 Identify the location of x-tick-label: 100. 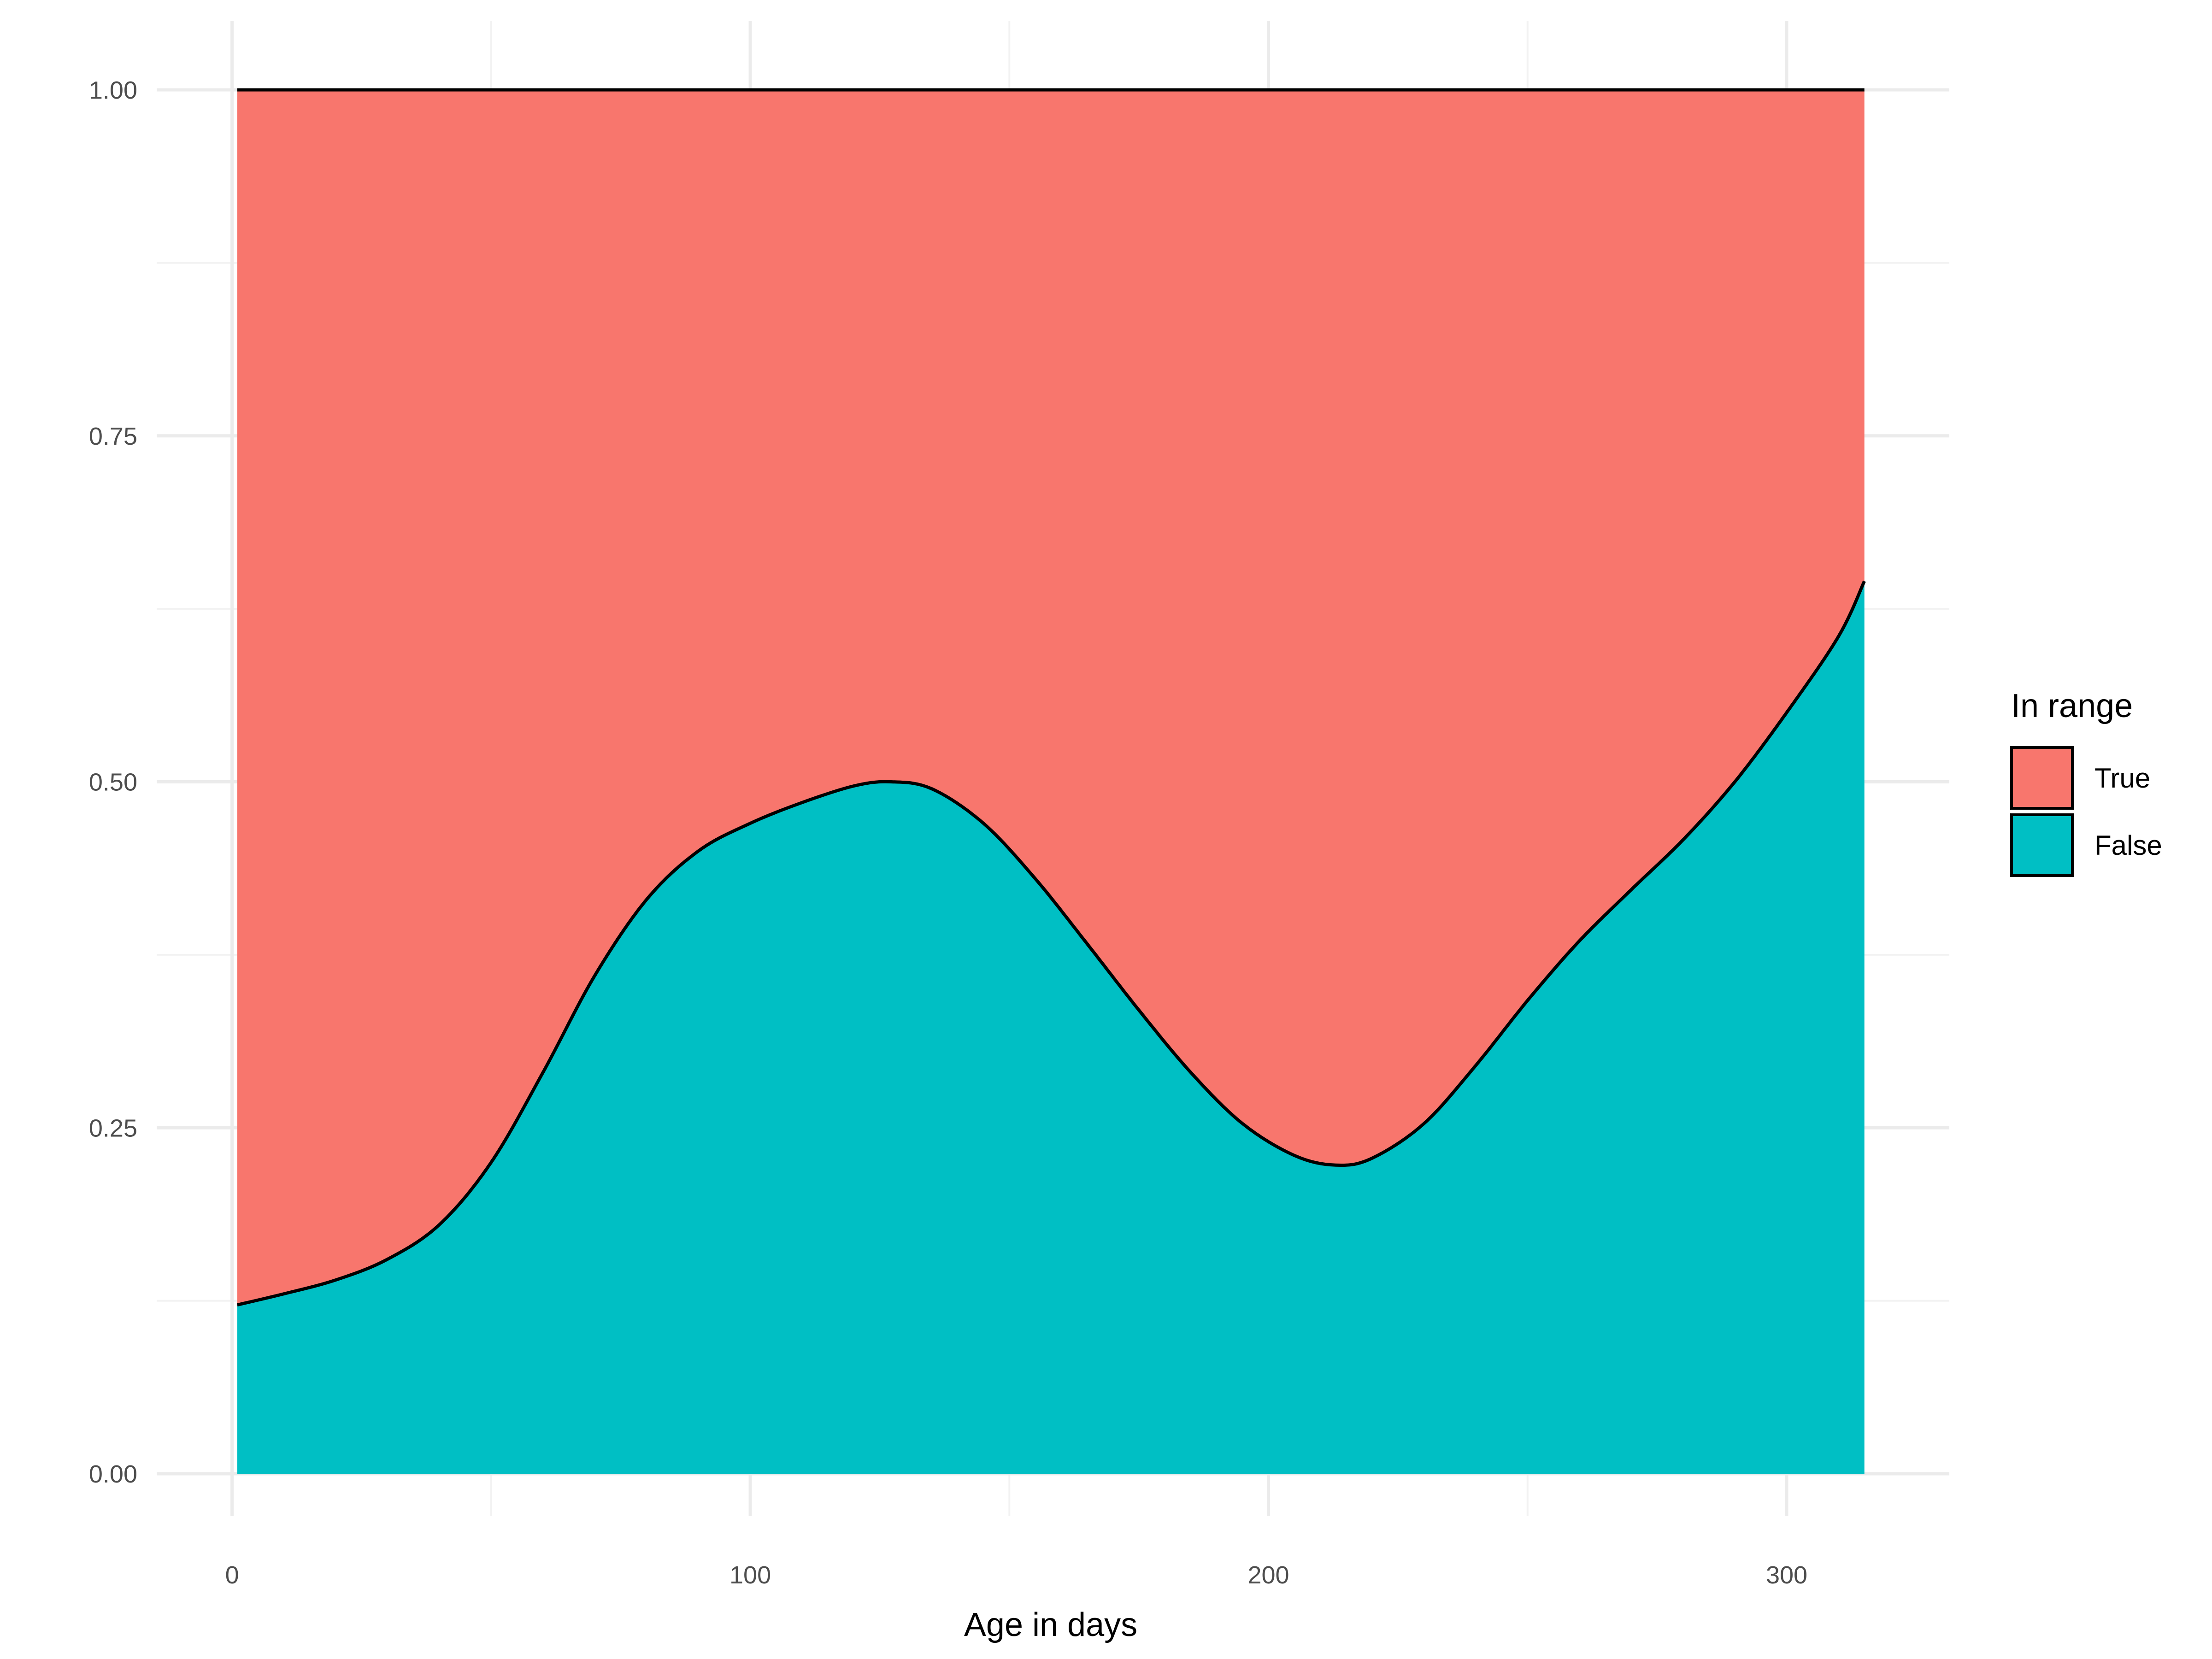
(750, 1575).